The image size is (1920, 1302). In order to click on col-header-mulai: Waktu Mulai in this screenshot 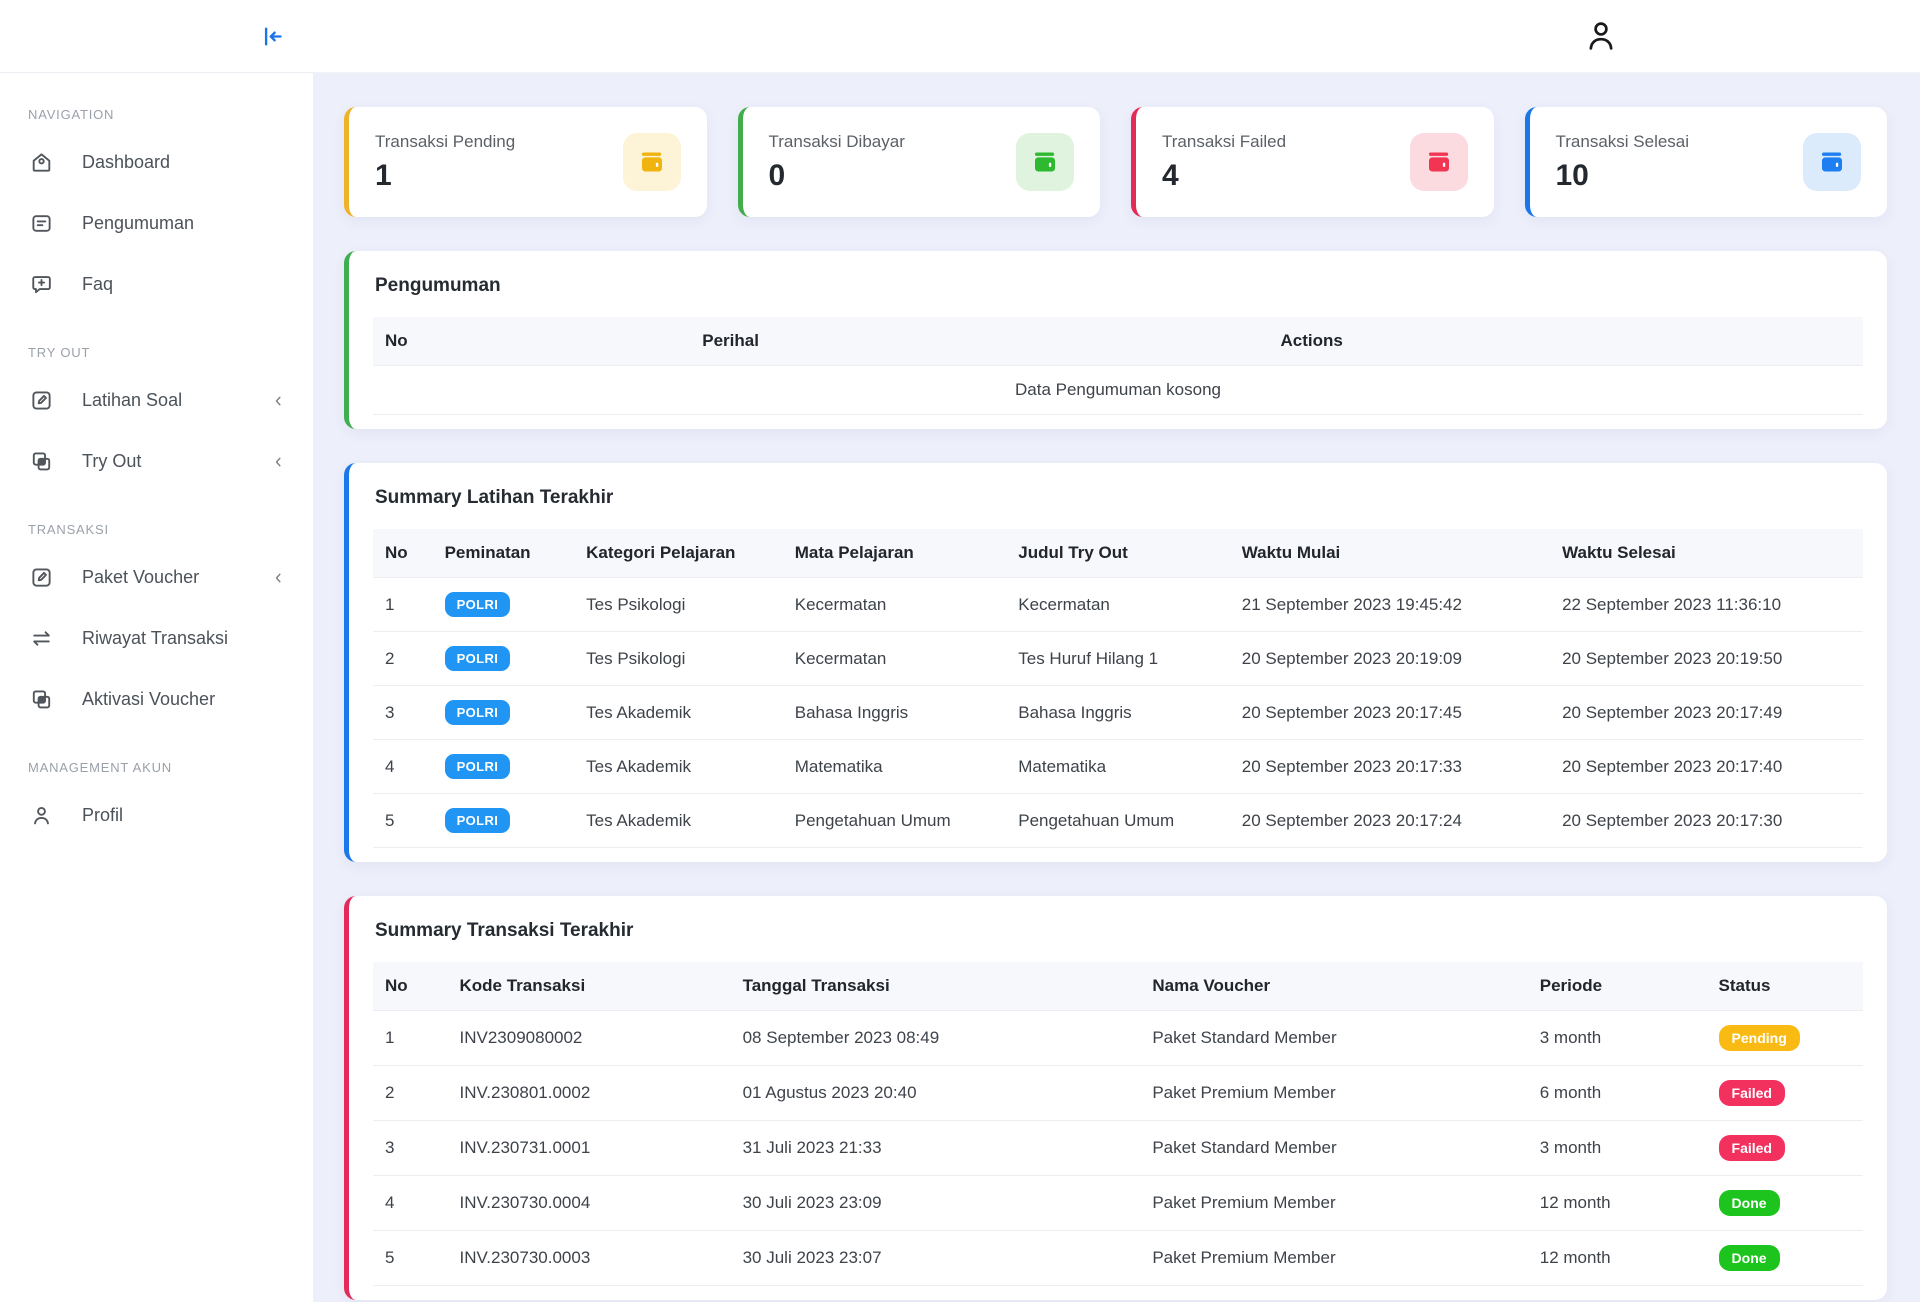, I will do `click(1390, 553)`.